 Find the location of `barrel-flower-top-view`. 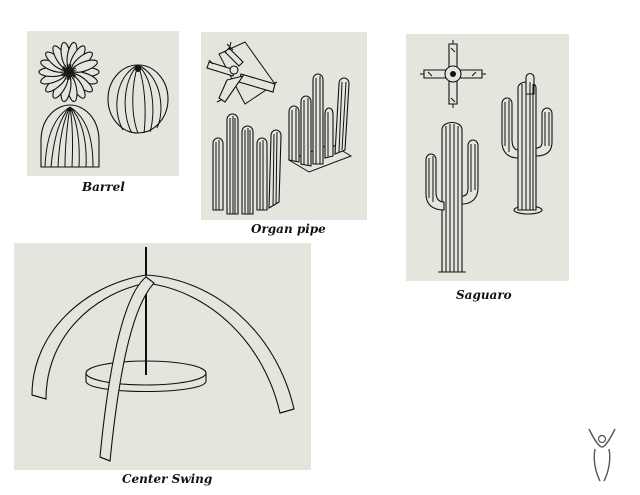

barrel-flower-top-view is located at coordinates (69, 72).